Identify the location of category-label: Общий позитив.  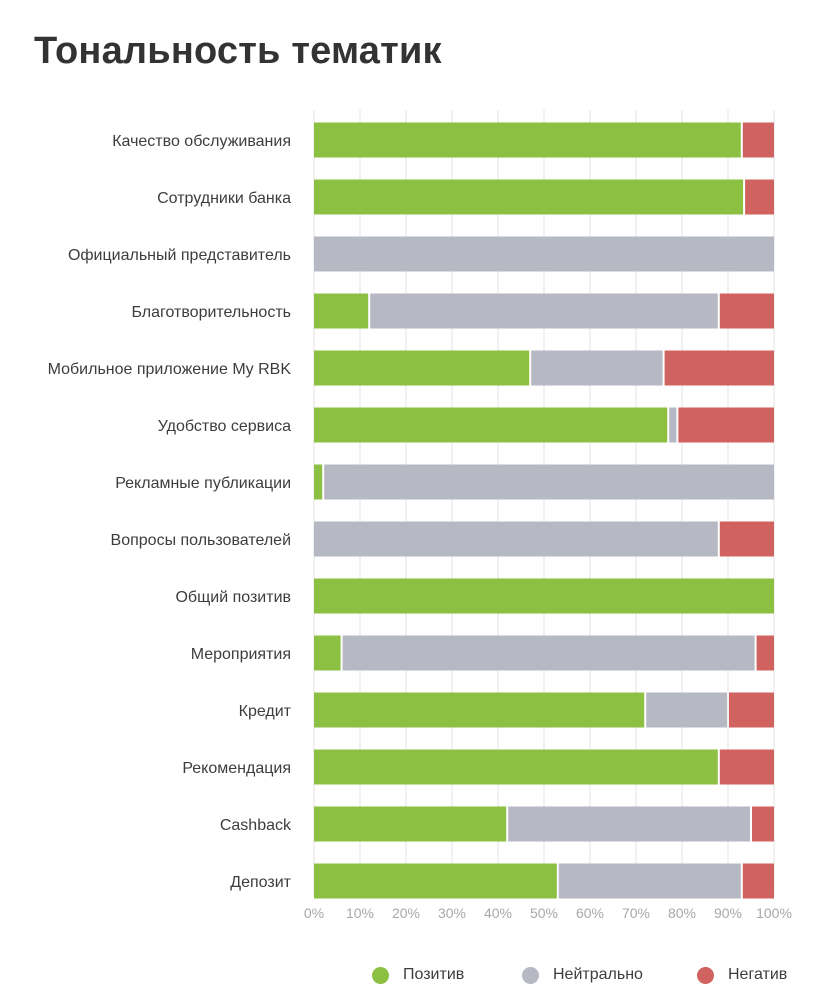
(233, 597).